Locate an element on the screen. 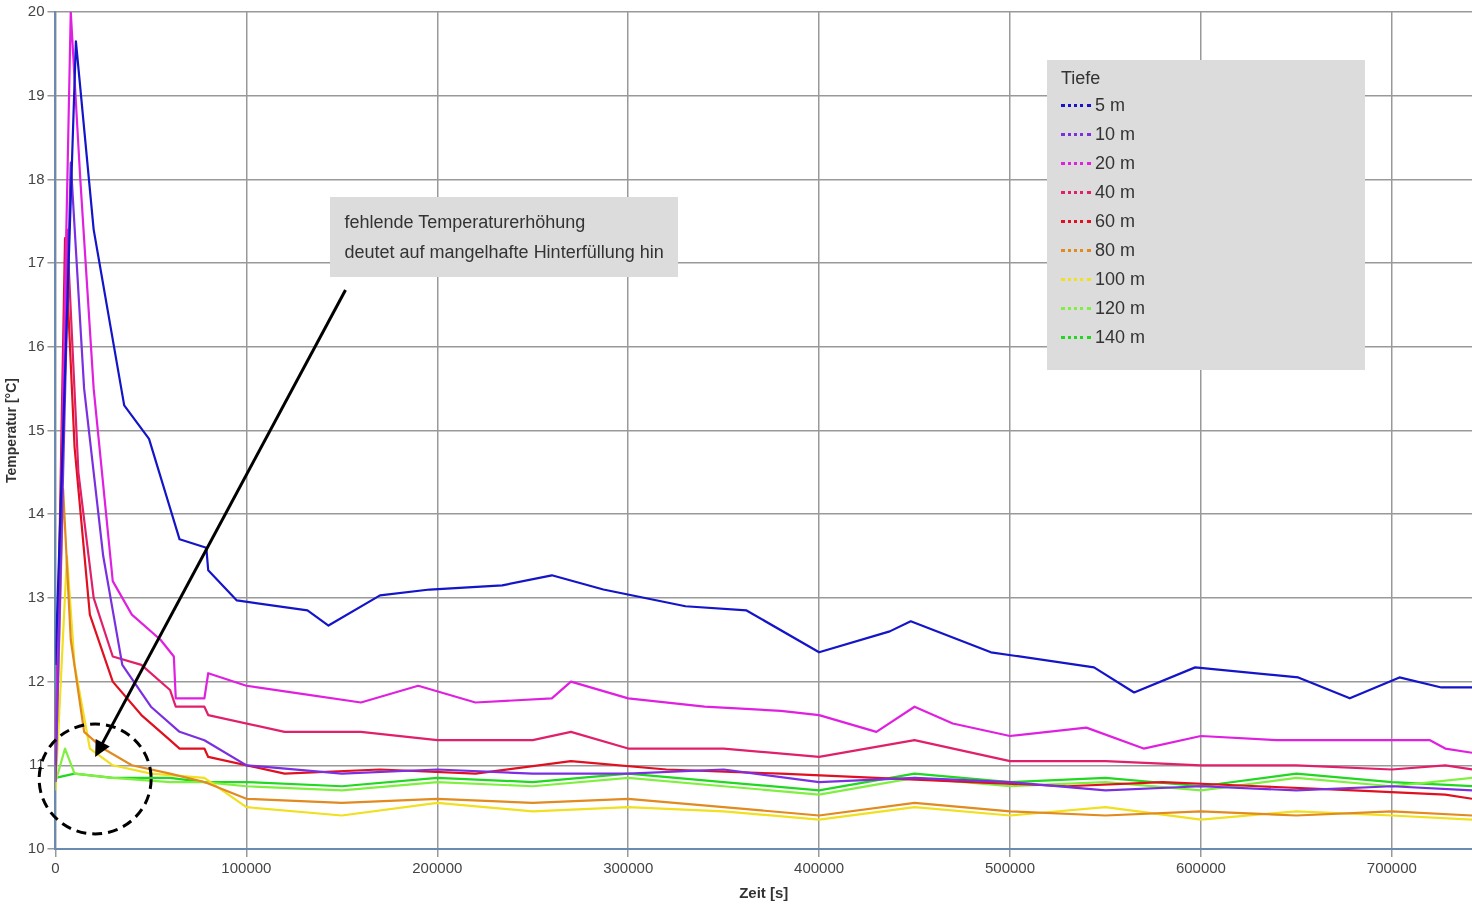 This screenshot has height=907, width=1472. y-tick-label: 10 is located at coordinates (36, 848).